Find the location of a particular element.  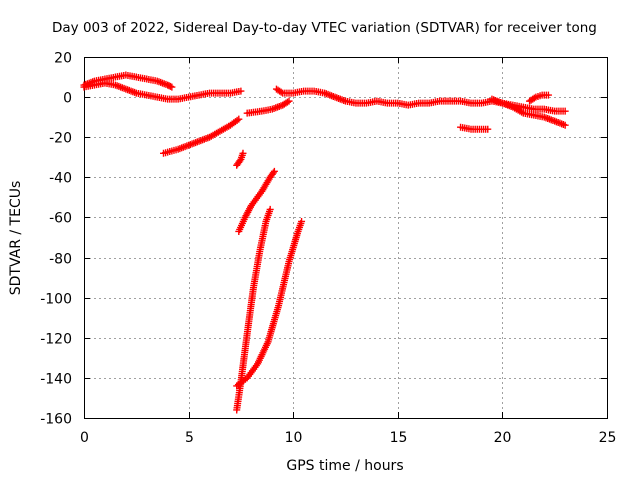

y-tick-label: -140 is located at coordinates (56, 380).